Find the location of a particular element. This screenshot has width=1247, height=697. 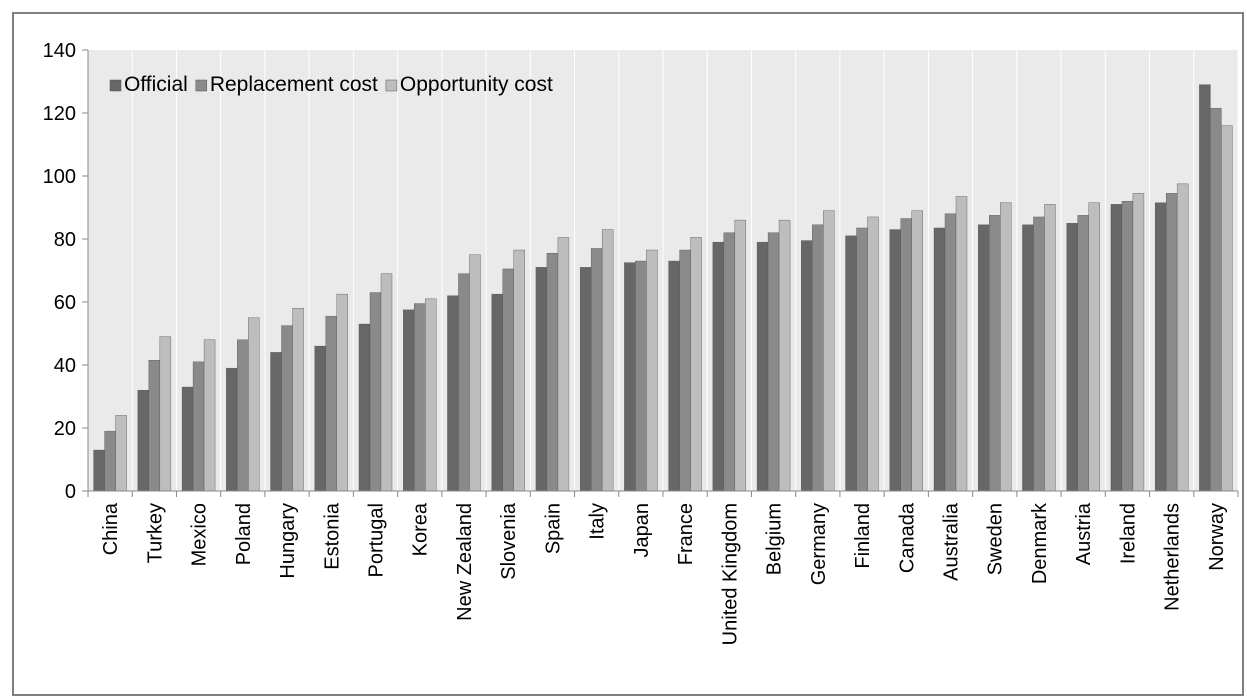

x-tick-label: Estonia is located at coordinates (332, 536).